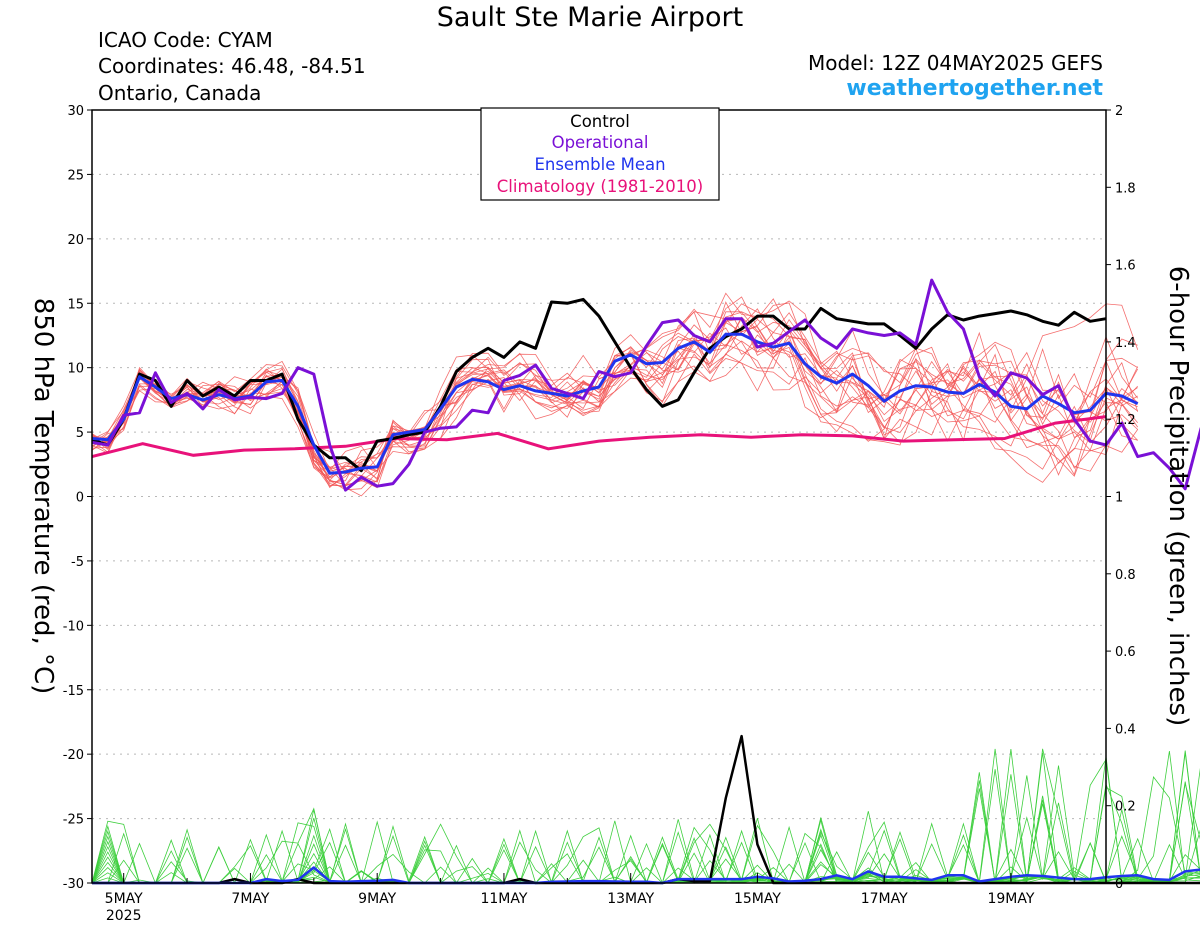 The image size is (1200, 927). What do you see at coordinates (75, 304) in the screenshot?
I see `y-tick-left-label: 15` at bounding box center [75, 304].